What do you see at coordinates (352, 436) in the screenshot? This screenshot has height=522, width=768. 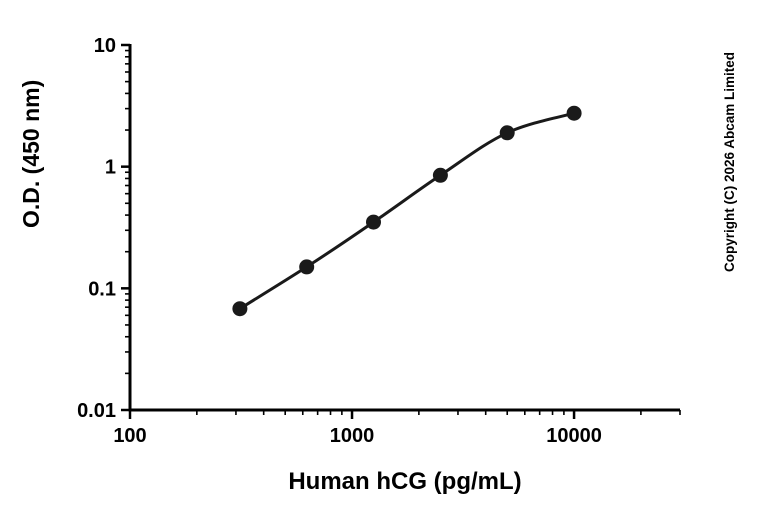 I see `x-tick-label: 1000` at bounding box center [352, 436].